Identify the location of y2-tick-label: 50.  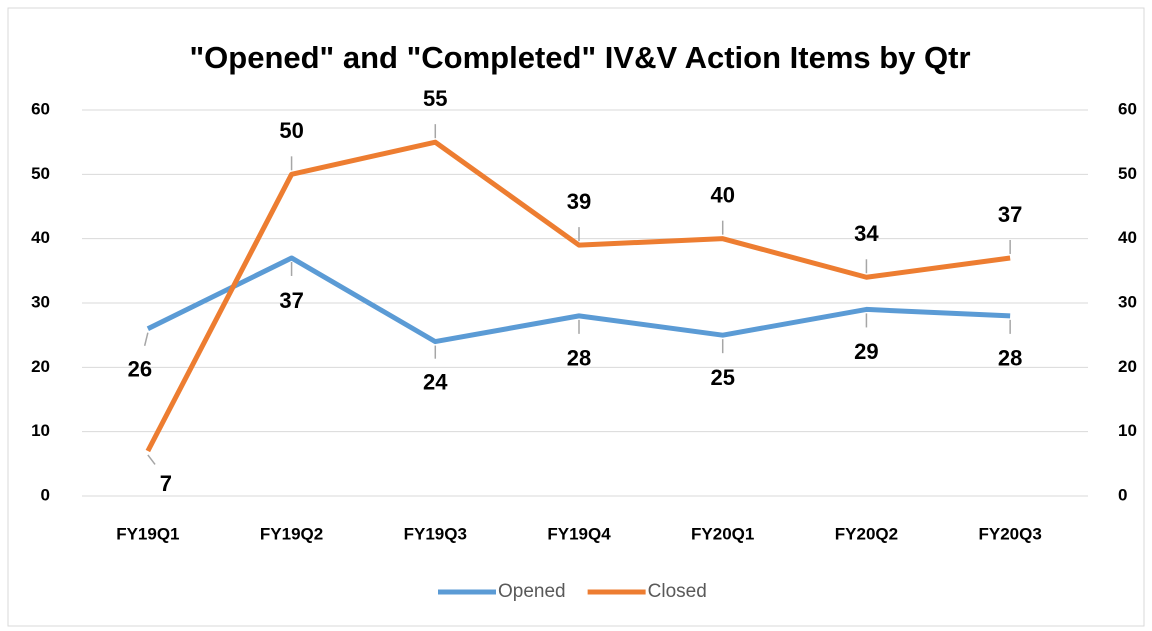
(1127, 173).